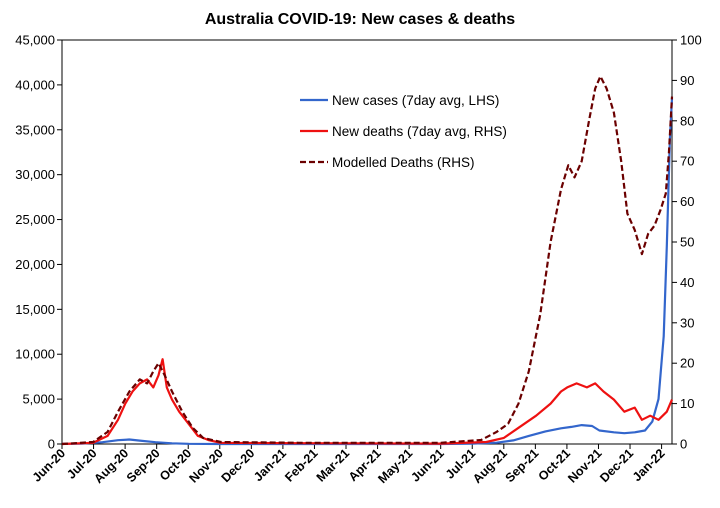 This screenshot has height=508, width=720. I want to click on y-left-tick-label: 20,000, so click(35, 264).